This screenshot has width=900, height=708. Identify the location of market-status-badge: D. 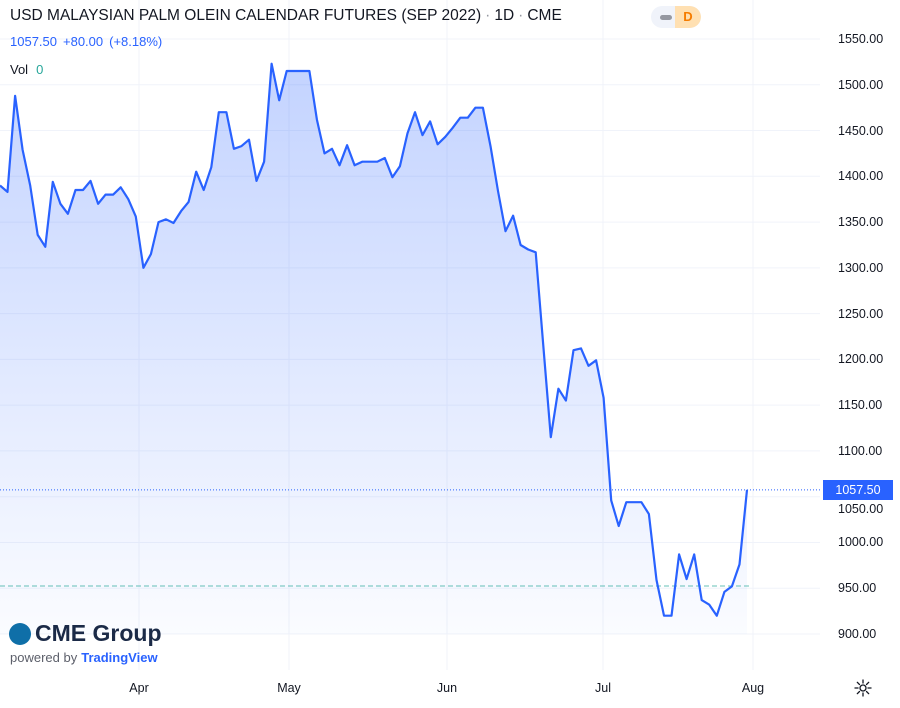
(676, 17).